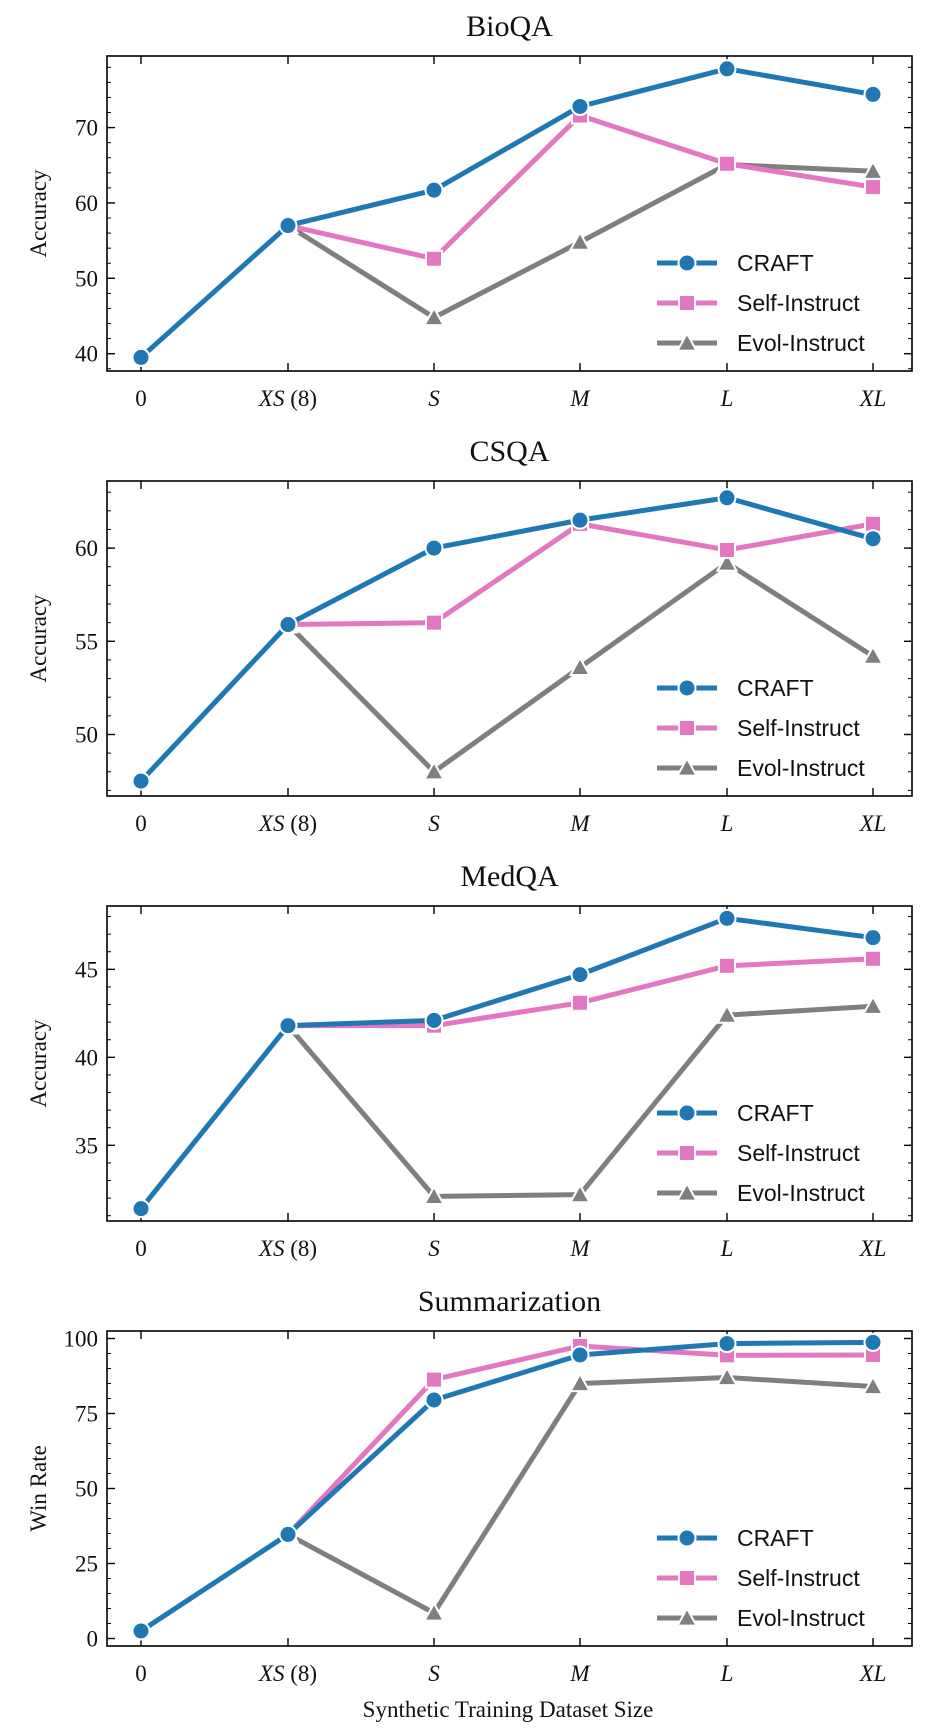  I want to click on summarization-evol-instruct-point-l, so click(727, 1376).